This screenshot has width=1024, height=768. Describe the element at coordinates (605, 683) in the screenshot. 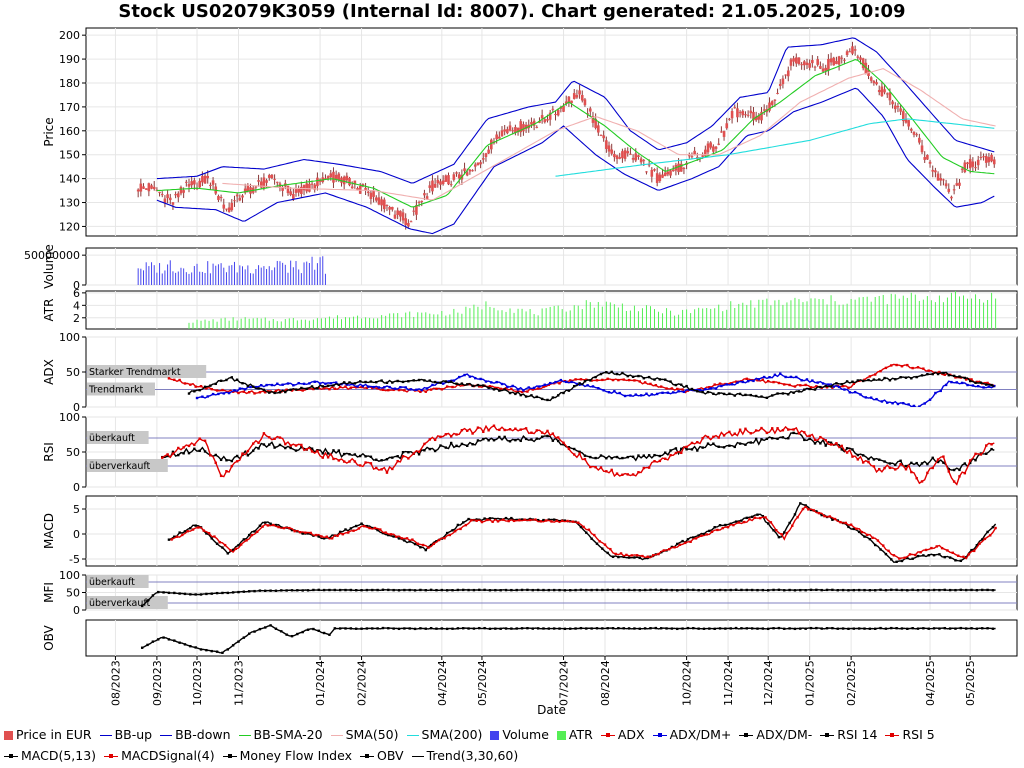

I see `x-tick-label: 08/2024` at that location.